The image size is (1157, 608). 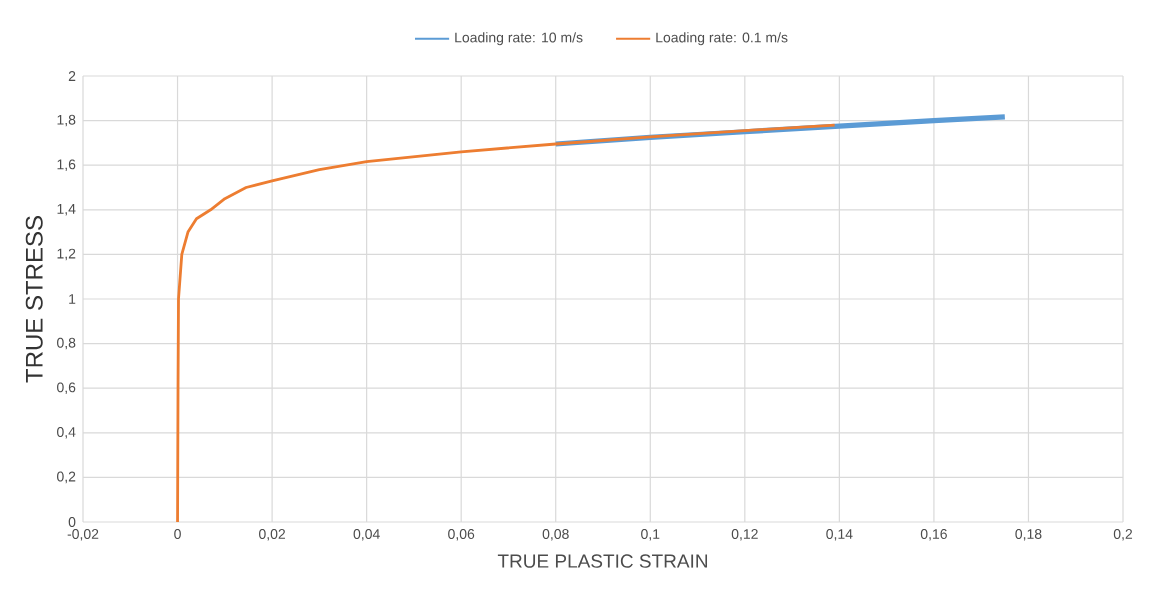 I want to click on x-tick-label: -0,02, so click(x=83, y=535).